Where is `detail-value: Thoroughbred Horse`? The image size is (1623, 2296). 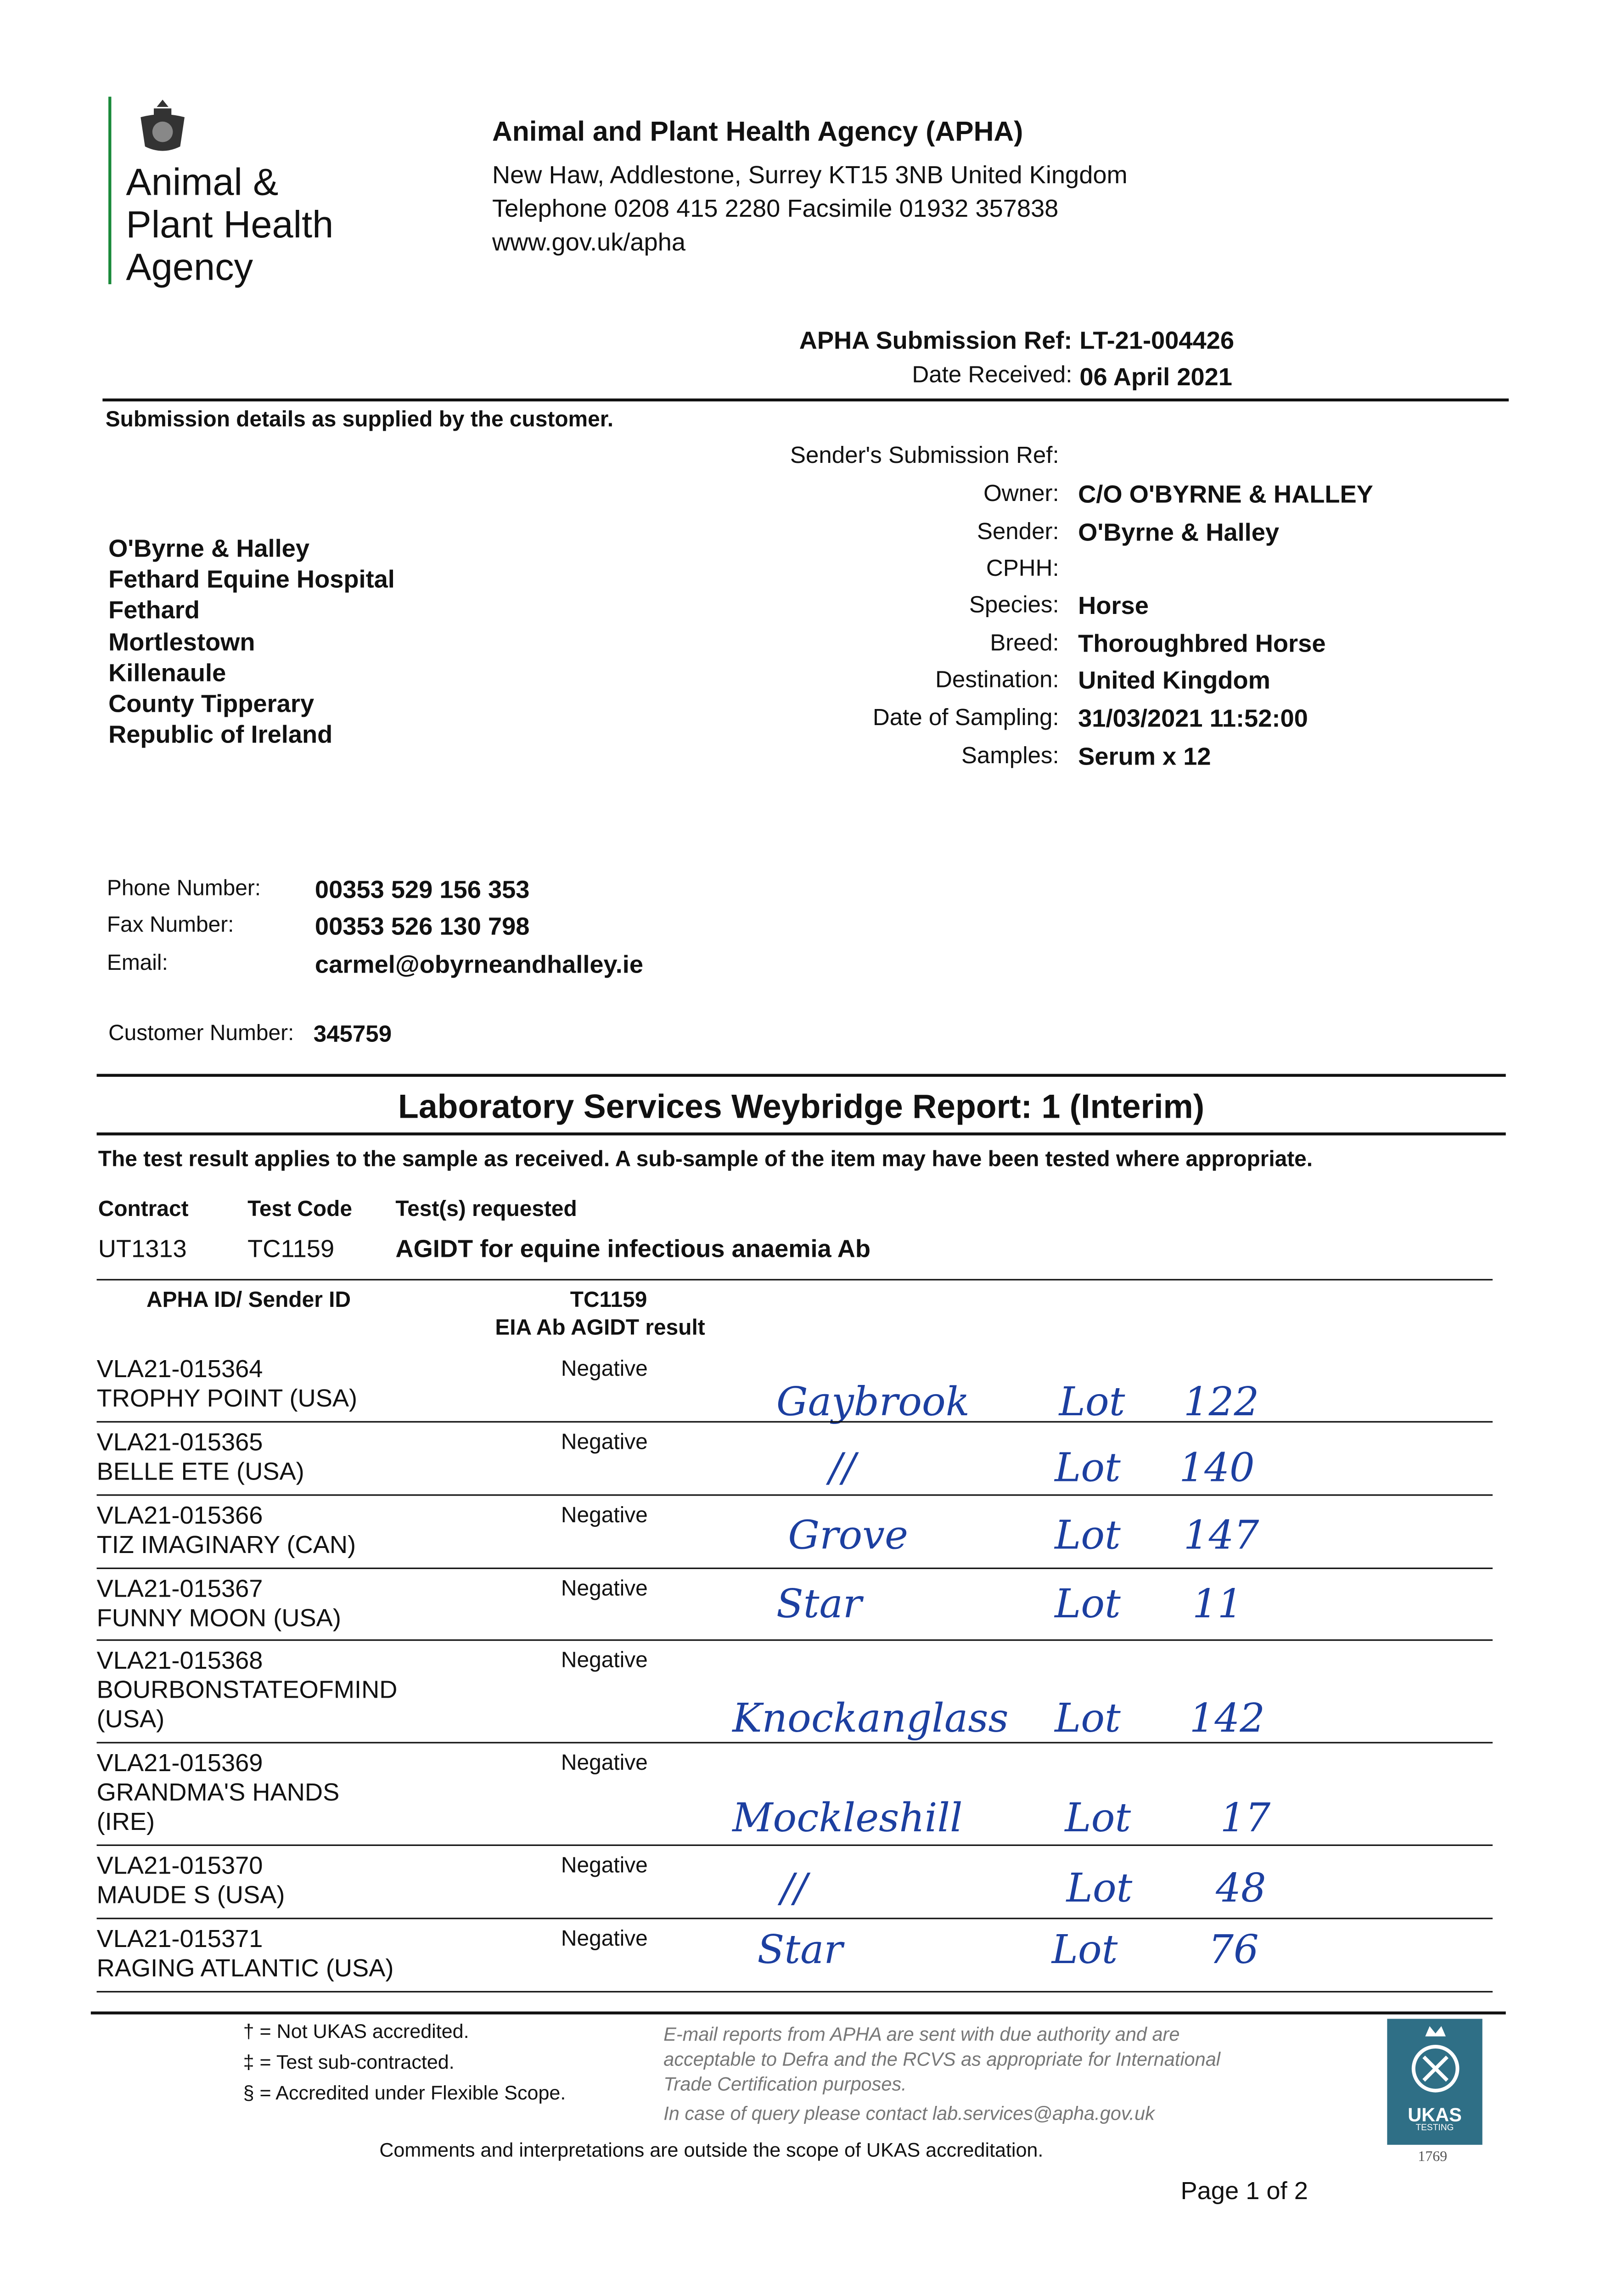 detail-value: Thoroughbred Horse is located at coordinates (1202, 644).